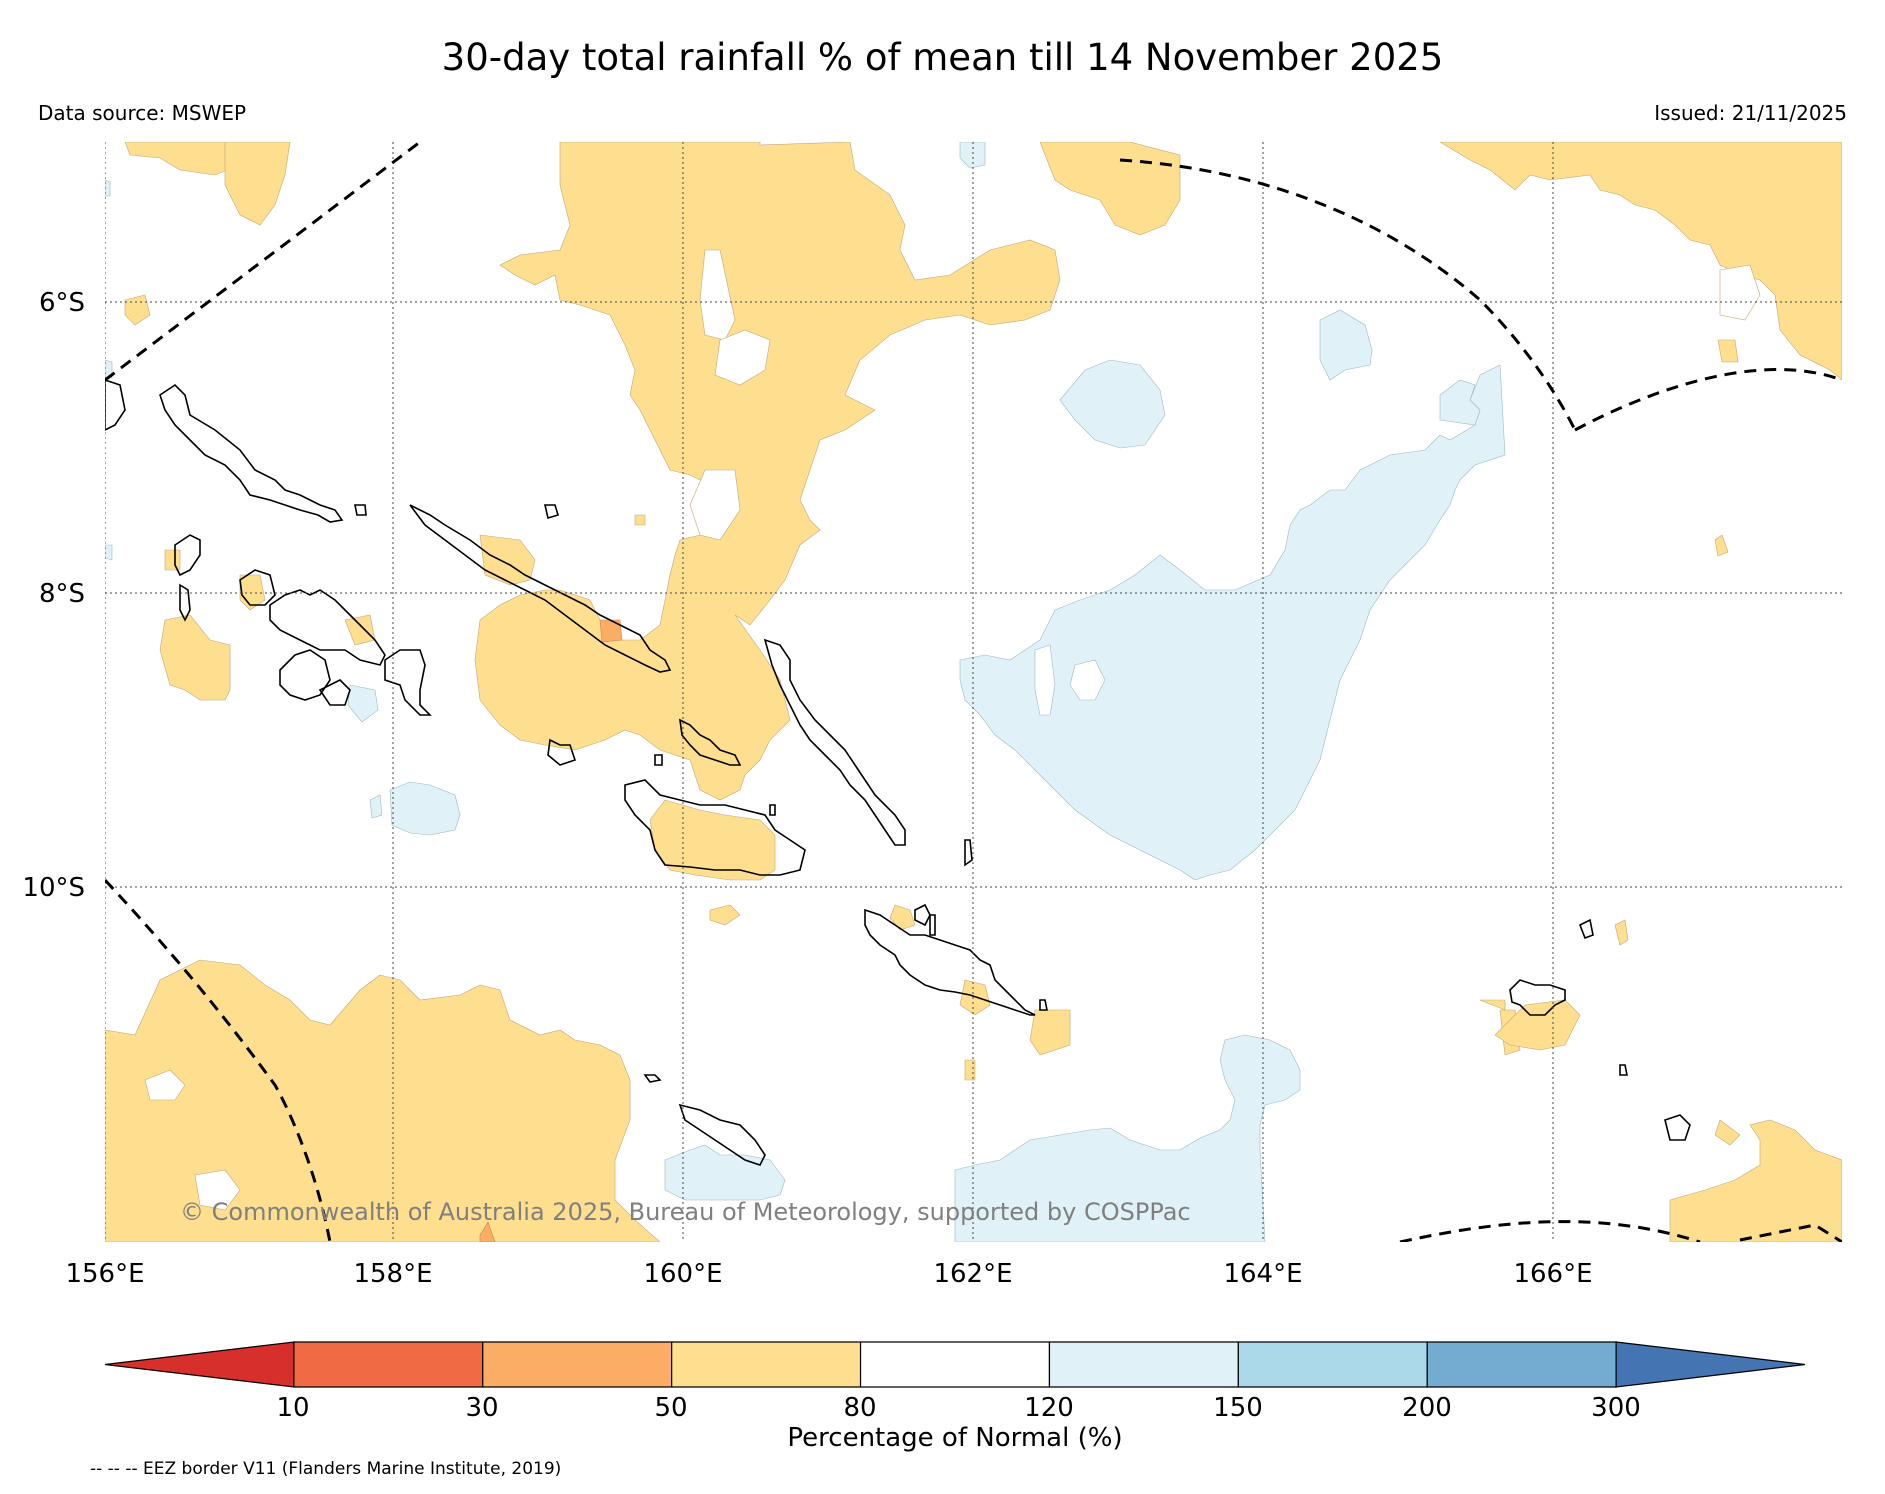  Describe the element at coordinates (62, 594) in the screenshot. I see `lat-label-8s: 8°S` at that location.